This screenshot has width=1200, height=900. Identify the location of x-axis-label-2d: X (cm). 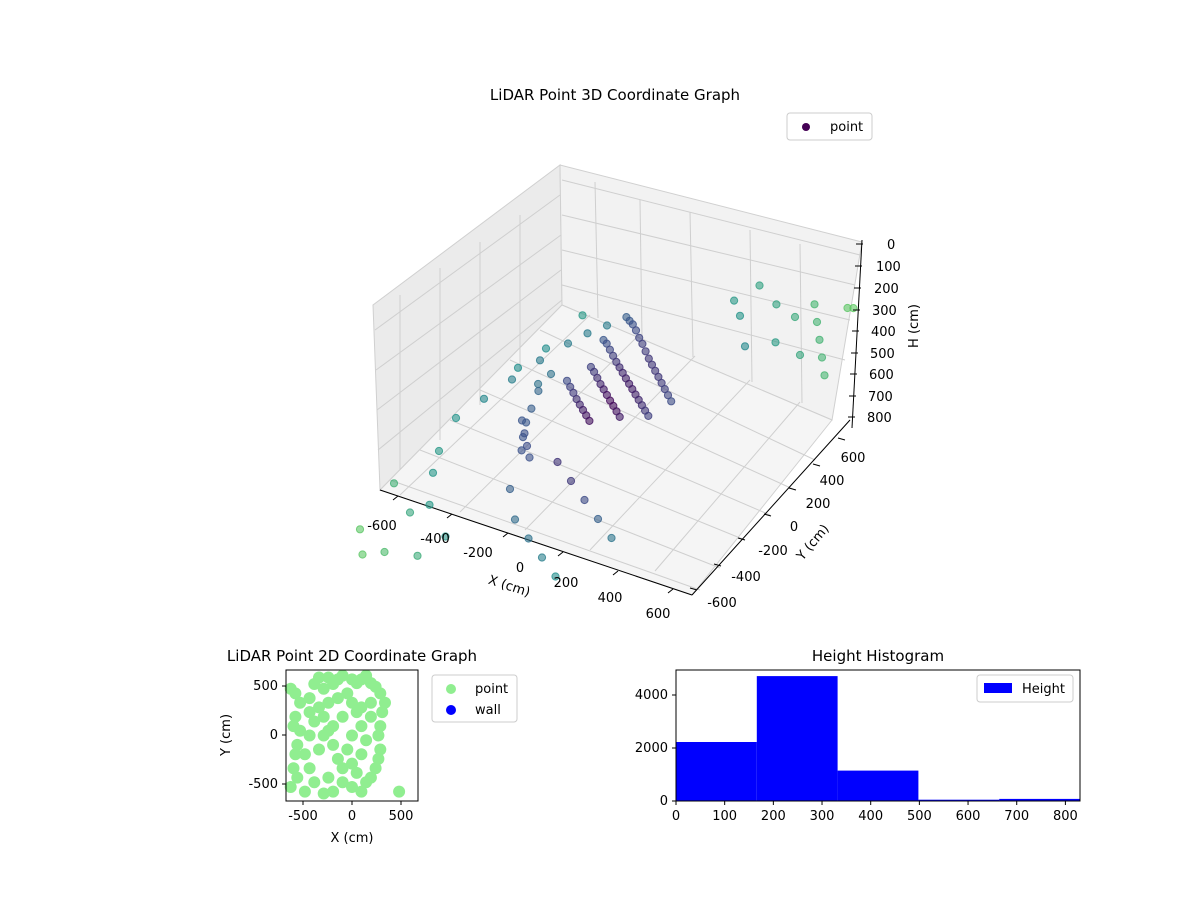
(352, 838).